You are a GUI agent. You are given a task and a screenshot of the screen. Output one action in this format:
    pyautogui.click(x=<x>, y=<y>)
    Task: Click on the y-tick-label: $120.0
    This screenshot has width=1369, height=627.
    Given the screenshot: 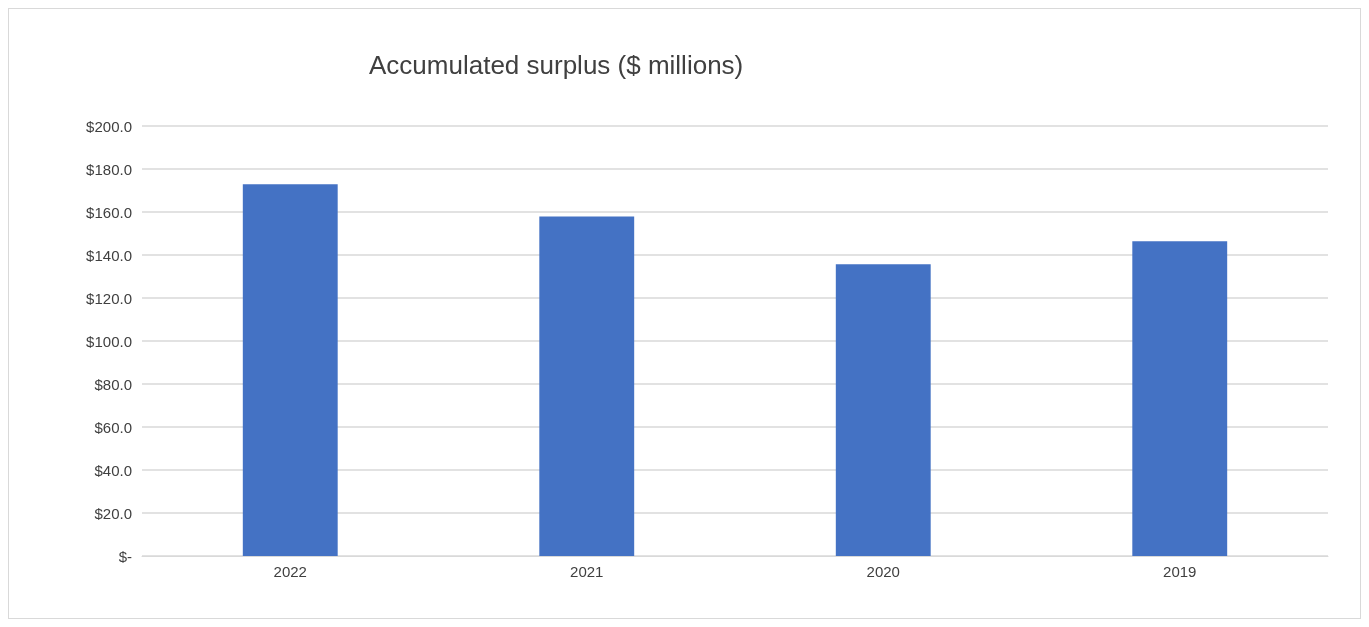 What is the action you would take?
    pyautogui.click(x=109, y=298)
    